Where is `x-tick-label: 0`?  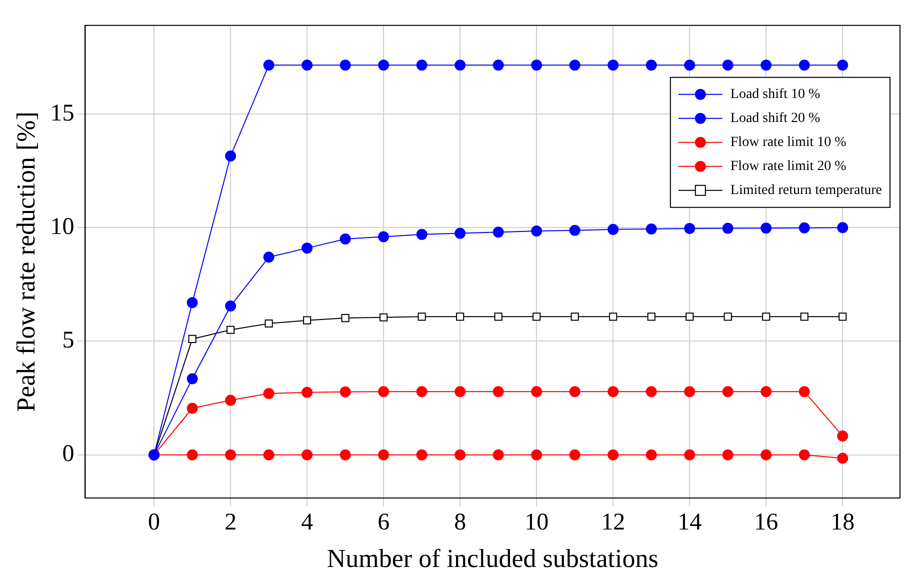
x-tick-label: 0 is located at coordinates (154, 523).